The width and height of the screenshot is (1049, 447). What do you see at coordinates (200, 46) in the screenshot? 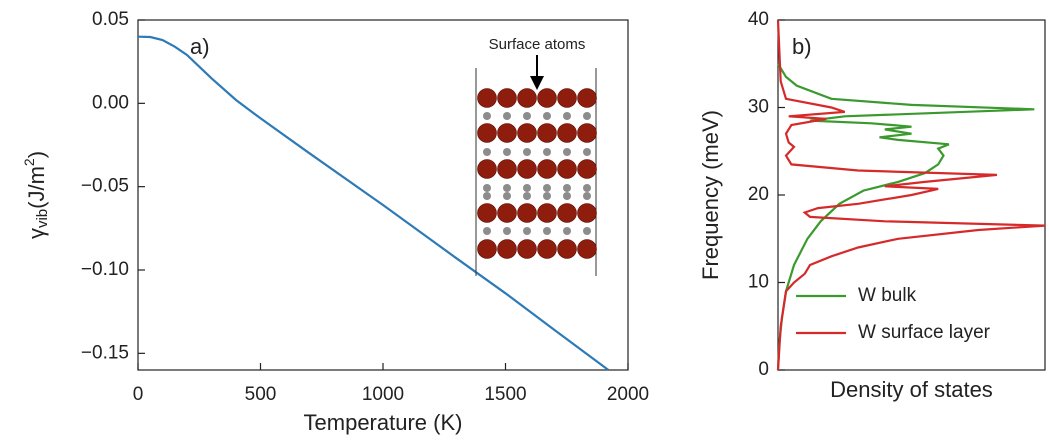
I see `panel-annotation: a)` at bounding box center [200, 46].